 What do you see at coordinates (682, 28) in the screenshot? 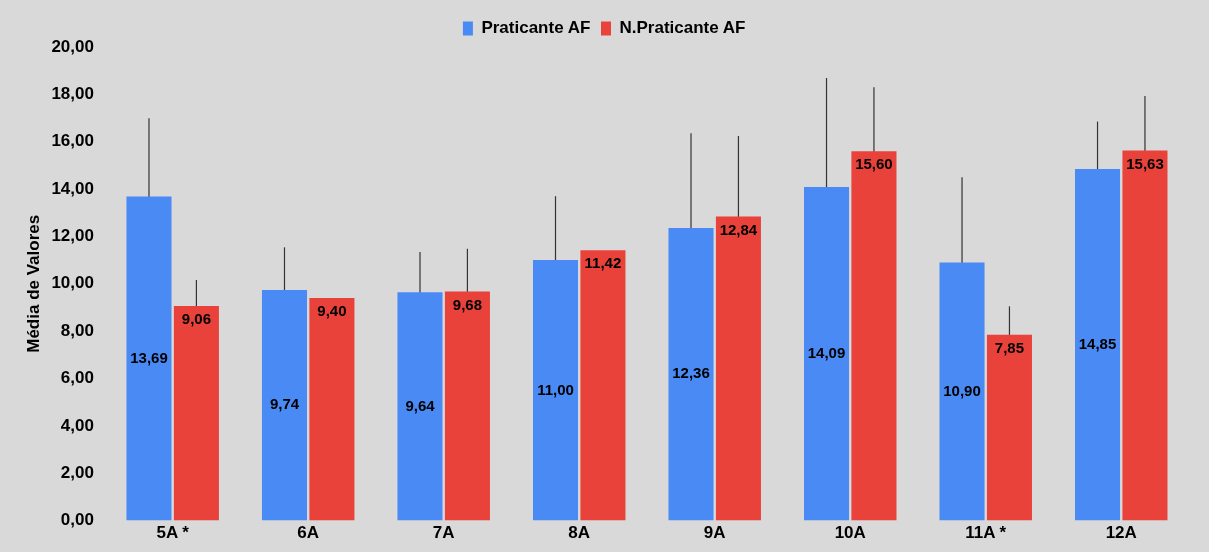
I see `legend-label: N.Praticante AF` at bounding box center [682, 28].